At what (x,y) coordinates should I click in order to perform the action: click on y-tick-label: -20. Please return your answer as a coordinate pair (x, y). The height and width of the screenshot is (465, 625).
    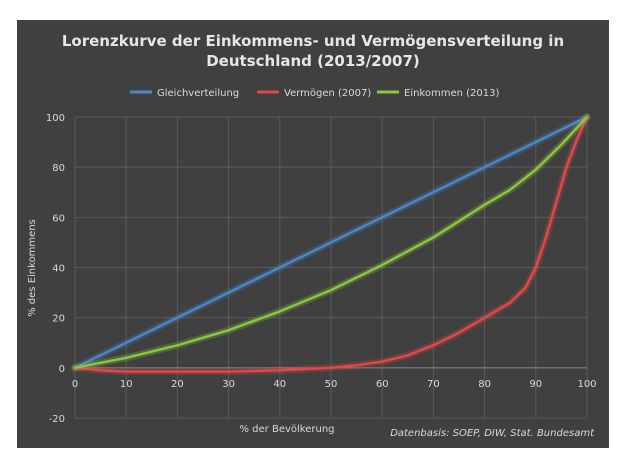
    Looking at the image, I should click on (57, 419).